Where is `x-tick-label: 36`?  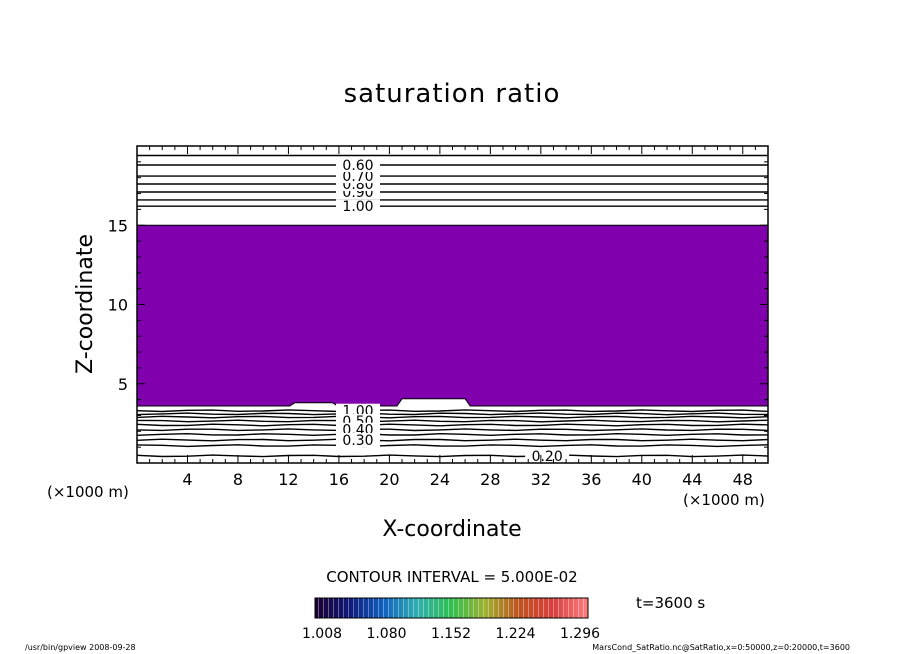 x-tick-label: 36 is located at coordinates (591, 479).